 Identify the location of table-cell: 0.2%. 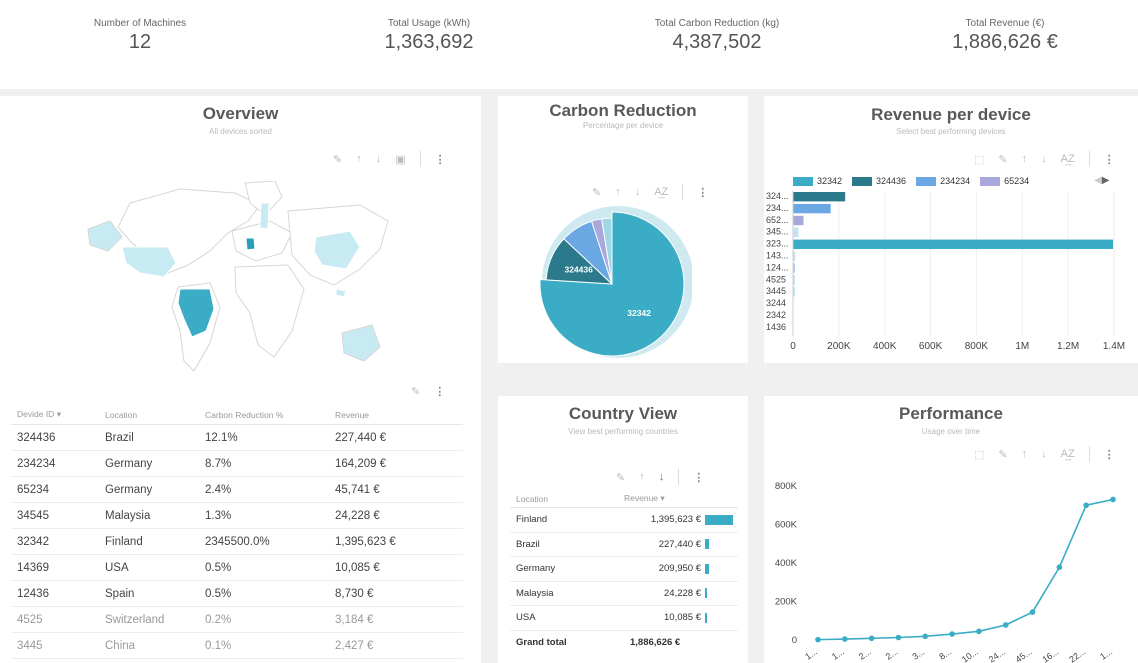
(218, 619).